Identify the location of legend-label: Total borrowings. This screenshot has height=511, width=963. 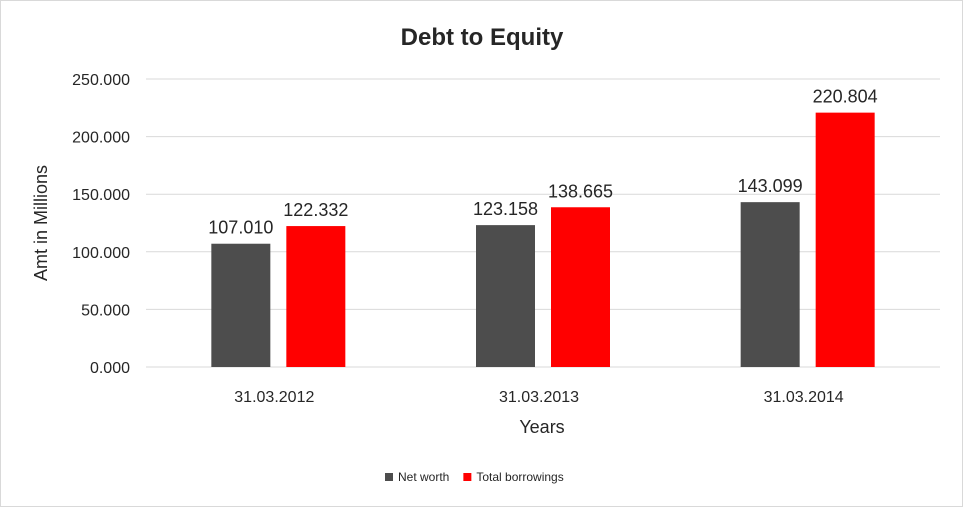
(519, 477).